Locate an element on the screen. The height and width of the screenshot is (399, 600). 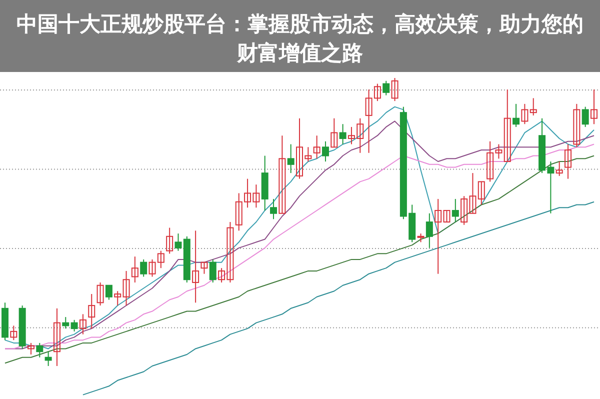
chart-title: 中国十大正规炒股平台：掌握股市动态，高效决策，助力您的财富增值之路 is located at coordinates (300, 38).